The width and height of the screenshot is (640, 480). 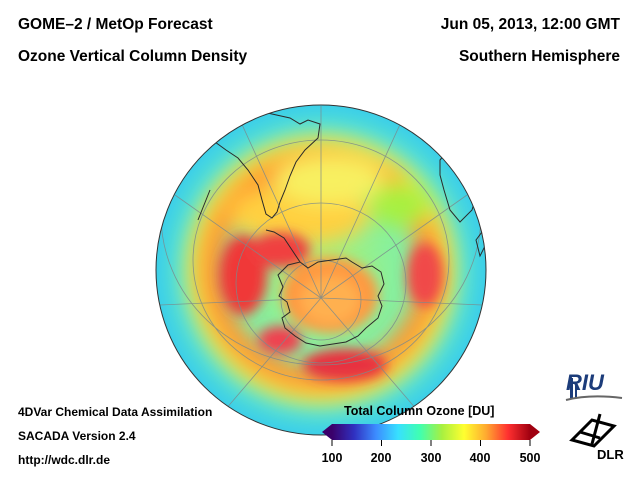 I want to click on dlr-logo-text: DLR, so click(x=610, y=454).